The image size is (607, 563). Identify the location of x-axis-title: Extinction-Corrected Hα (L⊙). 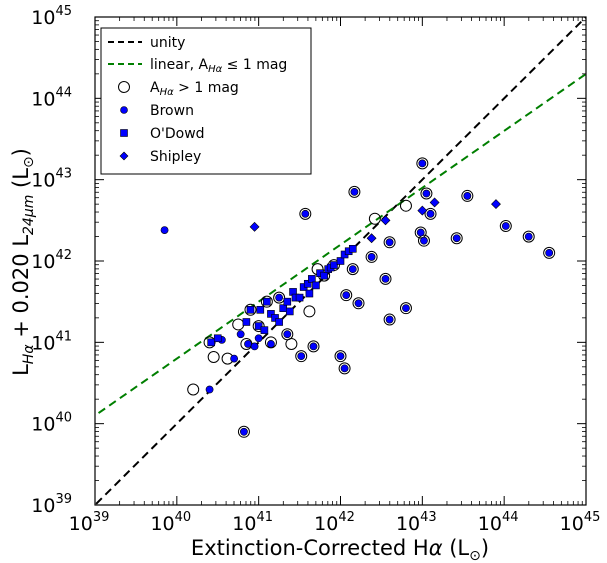
(340, 549).